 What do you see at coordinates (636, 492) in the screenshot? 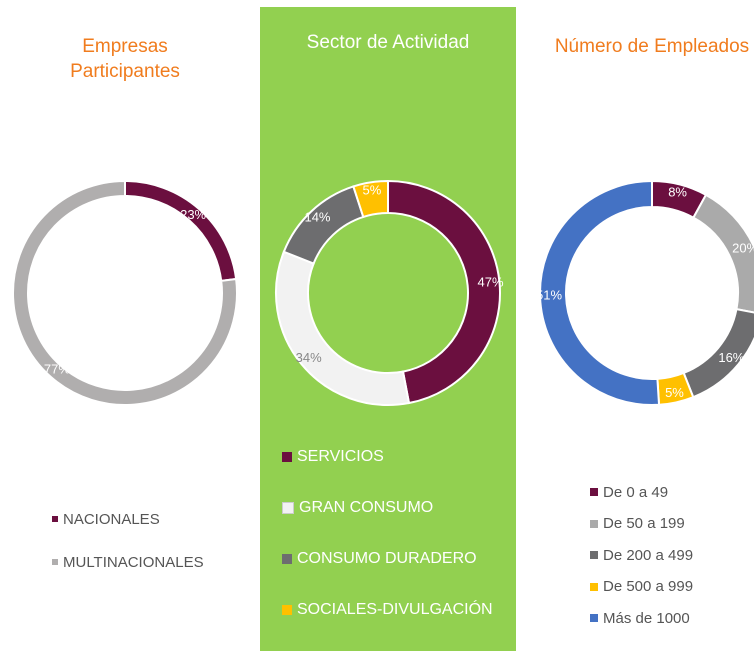
I see `legend-label: De 0 a 49` at bounding box center [636, 492].